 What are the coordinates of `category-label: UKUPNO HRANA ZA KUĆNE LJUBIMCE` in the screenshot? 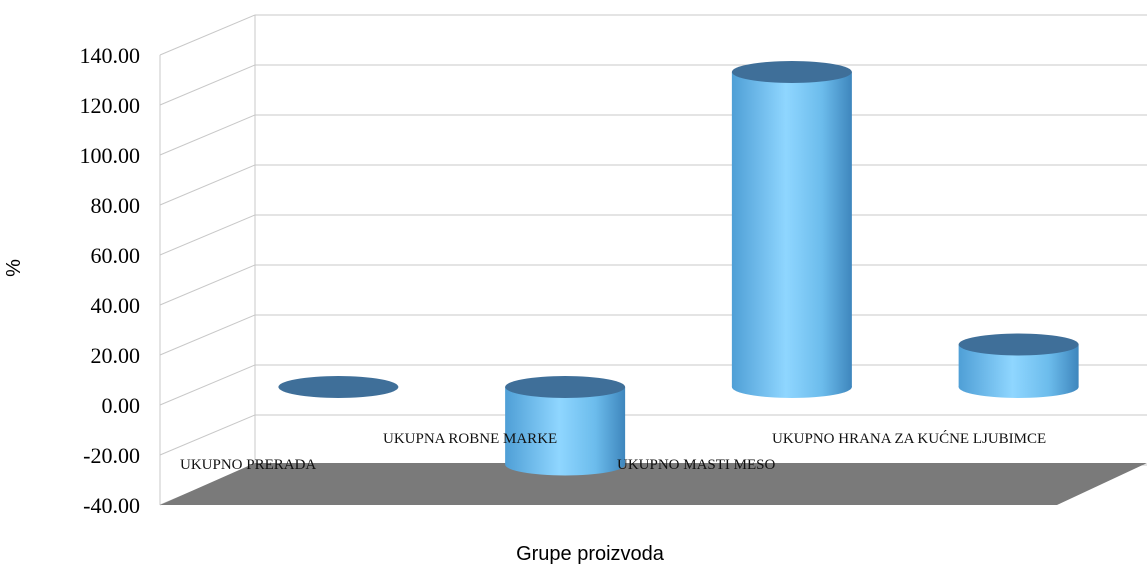 It's located at (909, 438).